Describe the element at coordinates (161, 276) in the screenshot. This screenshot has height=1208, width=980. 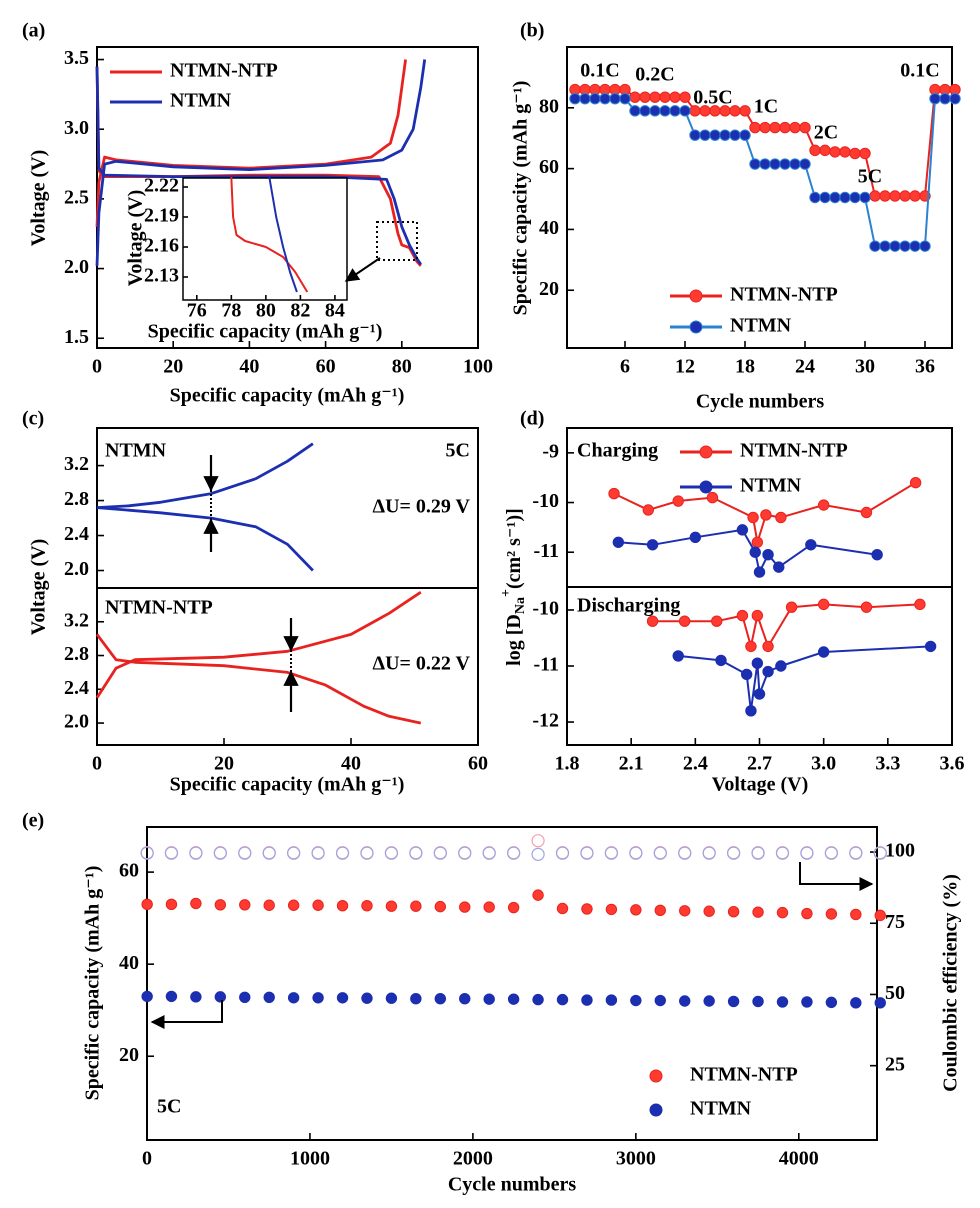
I see `y-tick-label: 2.13` at that location.